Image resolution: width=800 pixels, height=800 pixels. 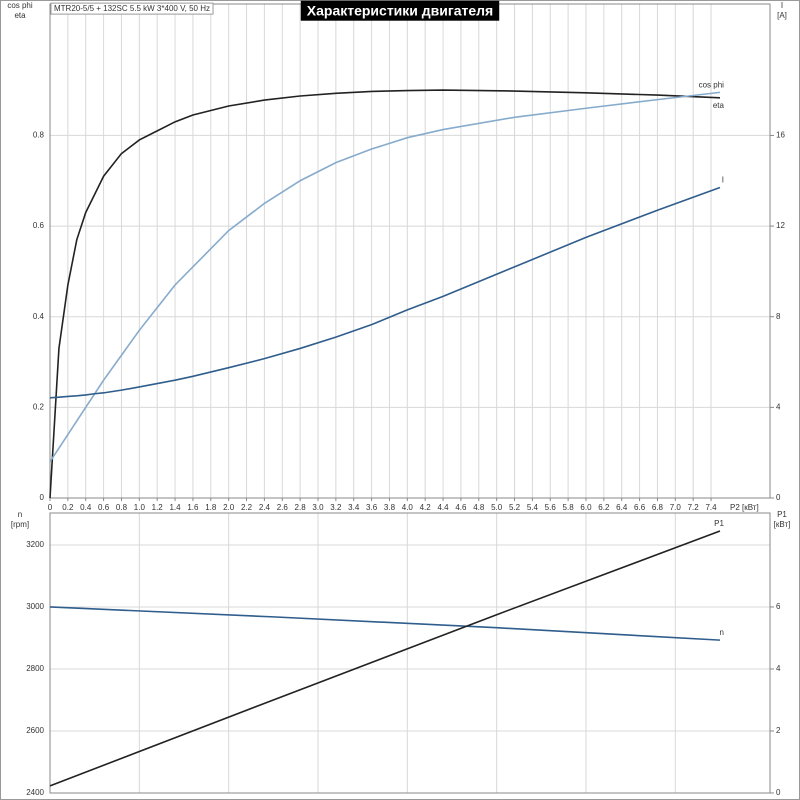 What do you see at coordinates (778, 316) in the screenshot?
I see `y2-tick-label: 8` at bounding box center [778, 316].